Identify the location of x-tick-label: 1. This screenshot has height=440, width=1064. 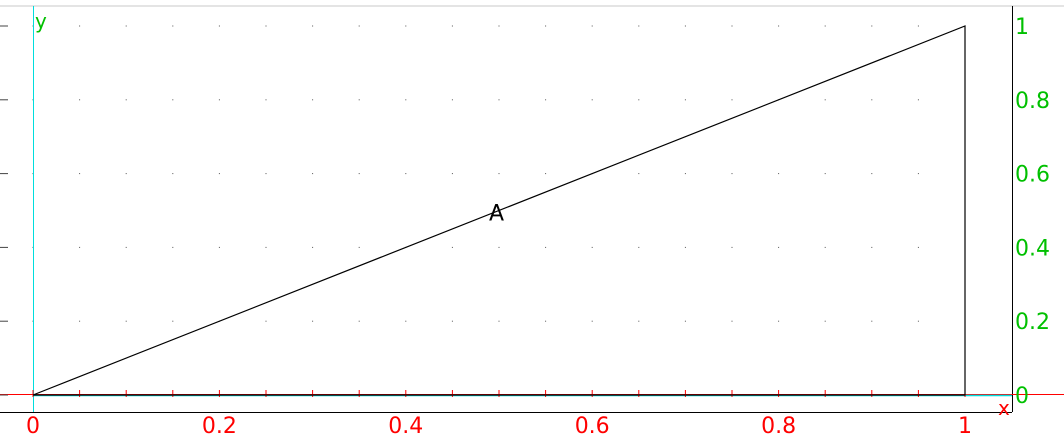
(965, 426).